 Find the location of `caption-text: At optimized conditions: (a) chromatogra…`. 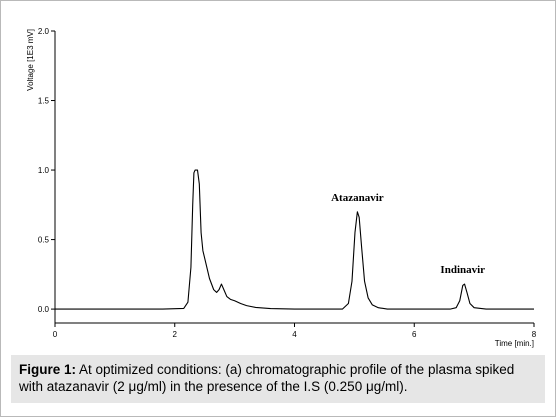

caption-text: At optimized conditions: (a) chromatogra… is located at coordinates (267, 378).